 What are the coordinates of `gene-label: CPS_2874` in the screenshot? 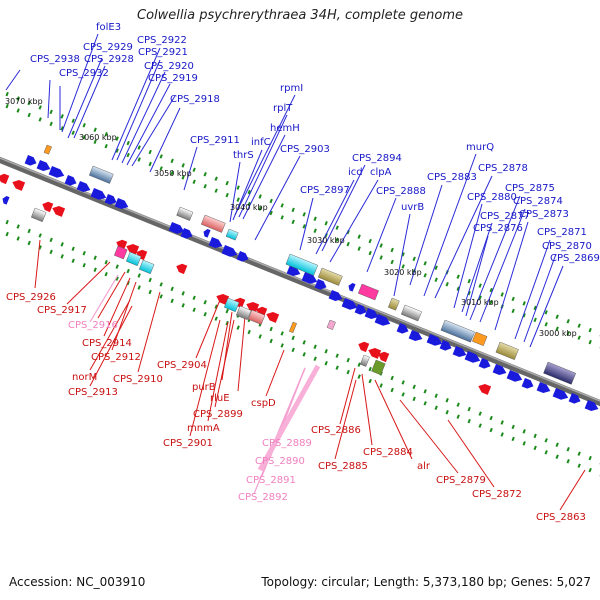 It's located at (538, 201).